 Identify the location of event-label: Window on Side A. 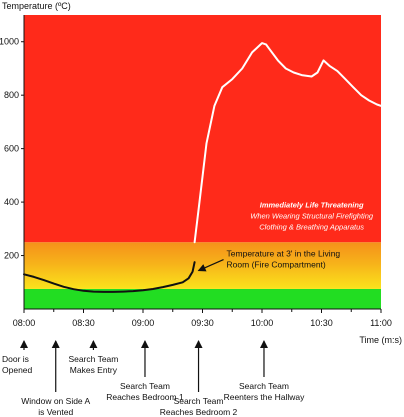
(55, 401).